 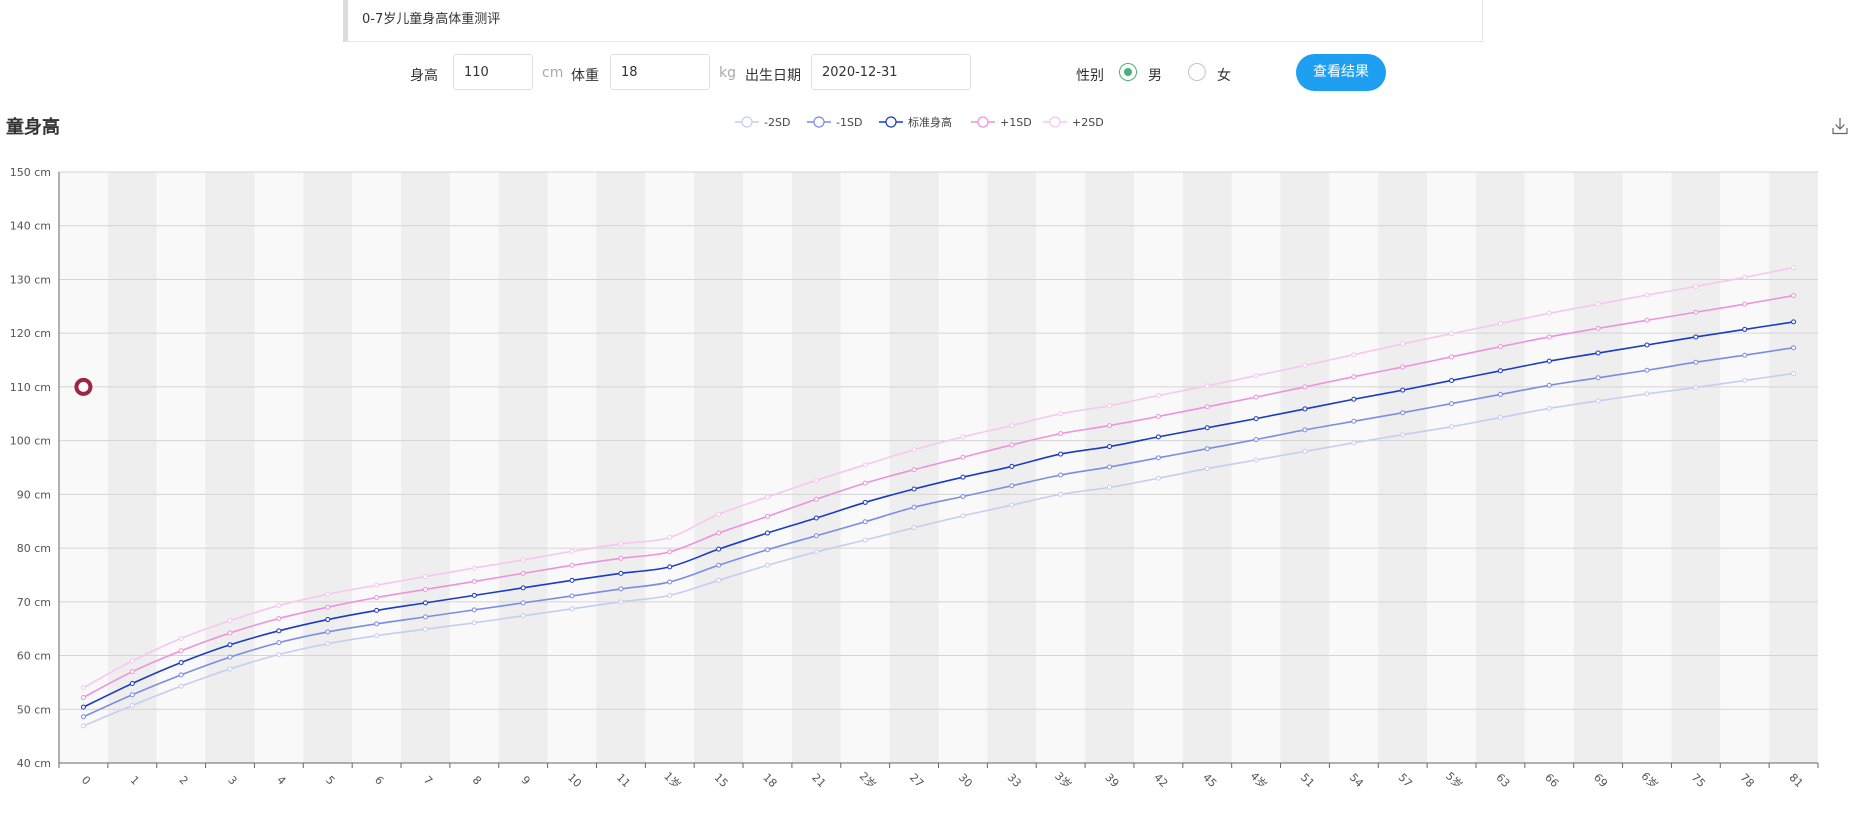 I want to click on y-tick-label: 40 cm, so click(x=34, y=763).